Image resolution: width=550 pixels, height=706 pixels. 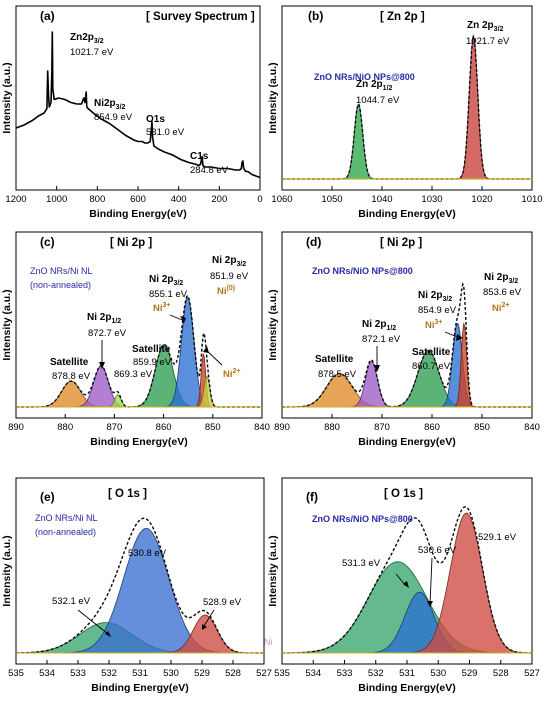 What do you see at coordinates (381, 199) in the screenshot?
I see `panel-b-tick-label-2: 1040` at bounding box center [381, 199].